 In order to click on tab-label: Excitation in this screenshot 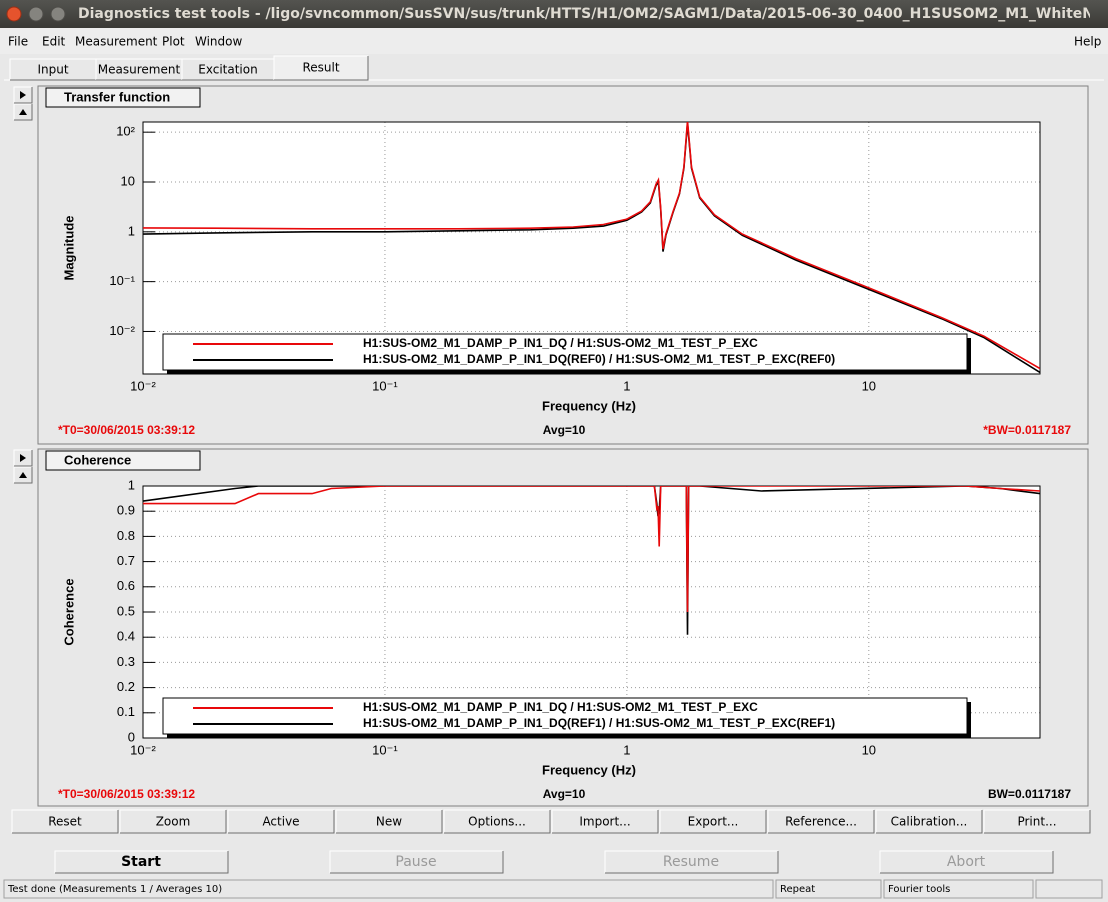, I will do `click(227, 70)`.